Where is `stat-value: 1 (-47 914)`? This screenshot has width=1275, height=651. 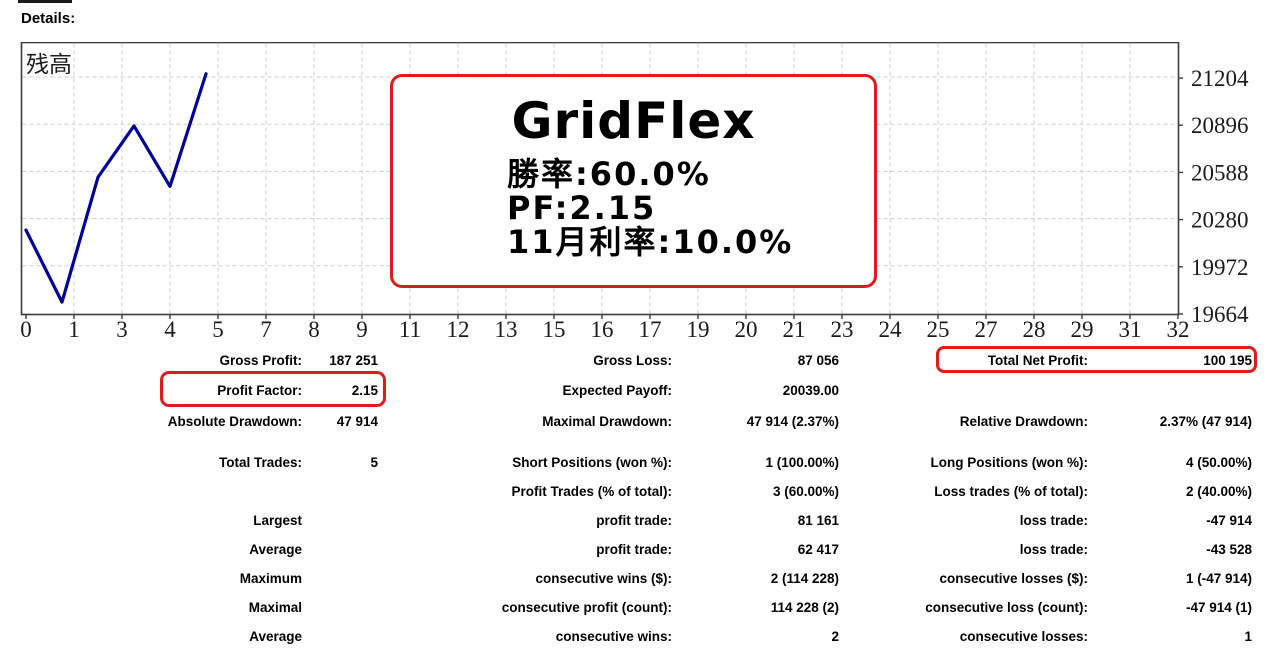
stat-value: 1 (-47 914) is located at coordinates (1218, 578).